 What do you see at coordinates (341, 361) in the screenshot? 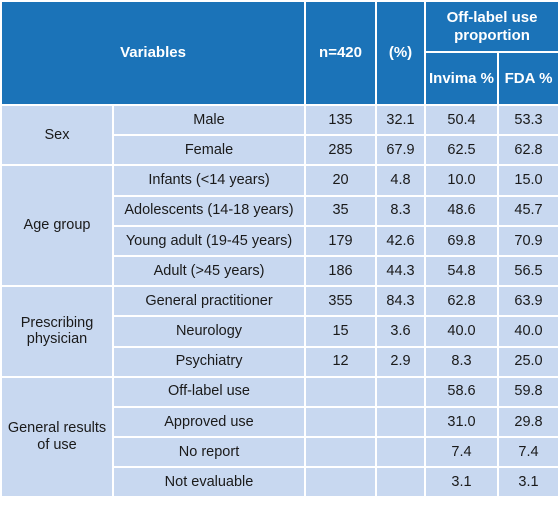
I see `row-n: 12` at bounding box center [341, 361].